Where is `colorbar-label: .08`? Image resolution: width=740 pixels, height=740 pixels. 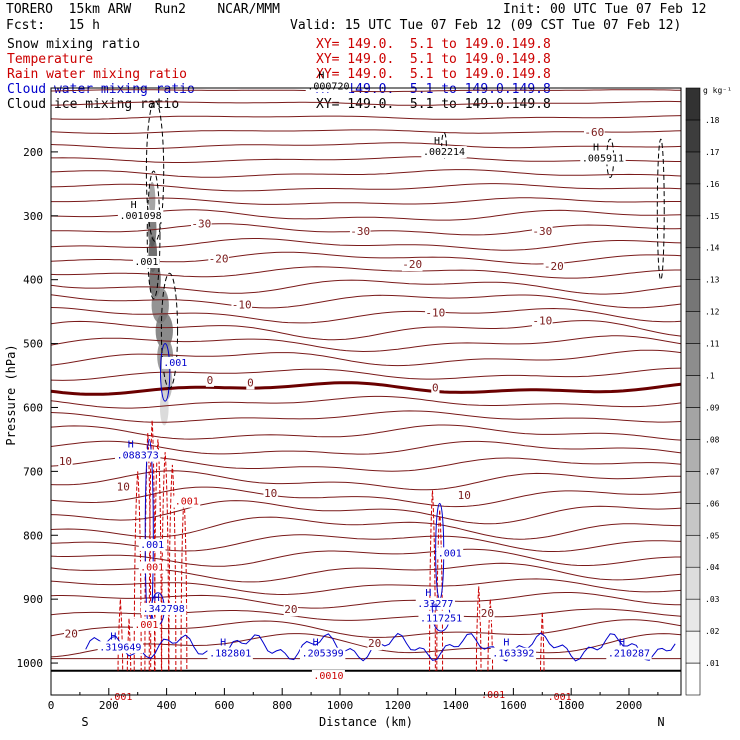 colorbar-label: .08 is located at coordinates (712, 439).